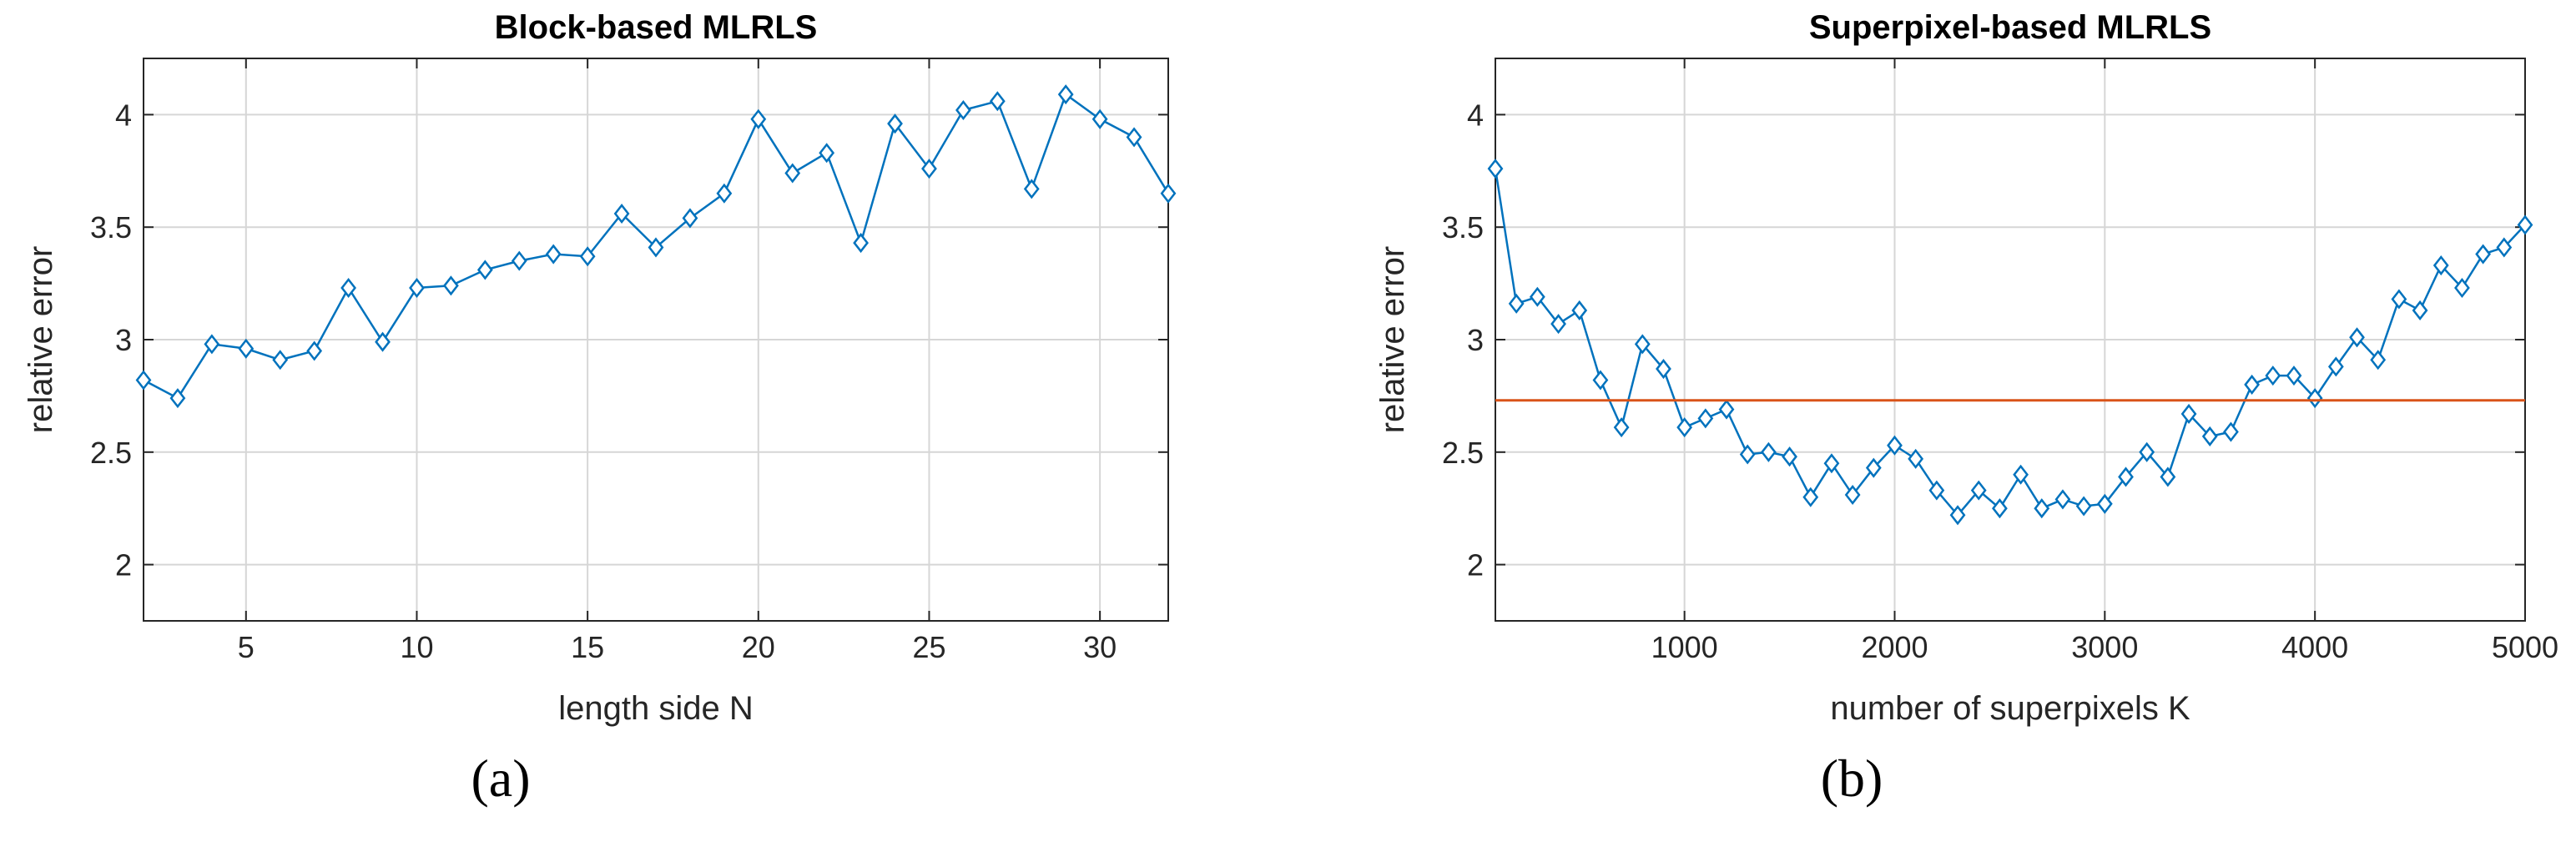 The width and height of the screenshot is (2576, 842). Describe the element at coordinates (416, 647) in the screenshot. I see `x-tick-label: 10` at that location.